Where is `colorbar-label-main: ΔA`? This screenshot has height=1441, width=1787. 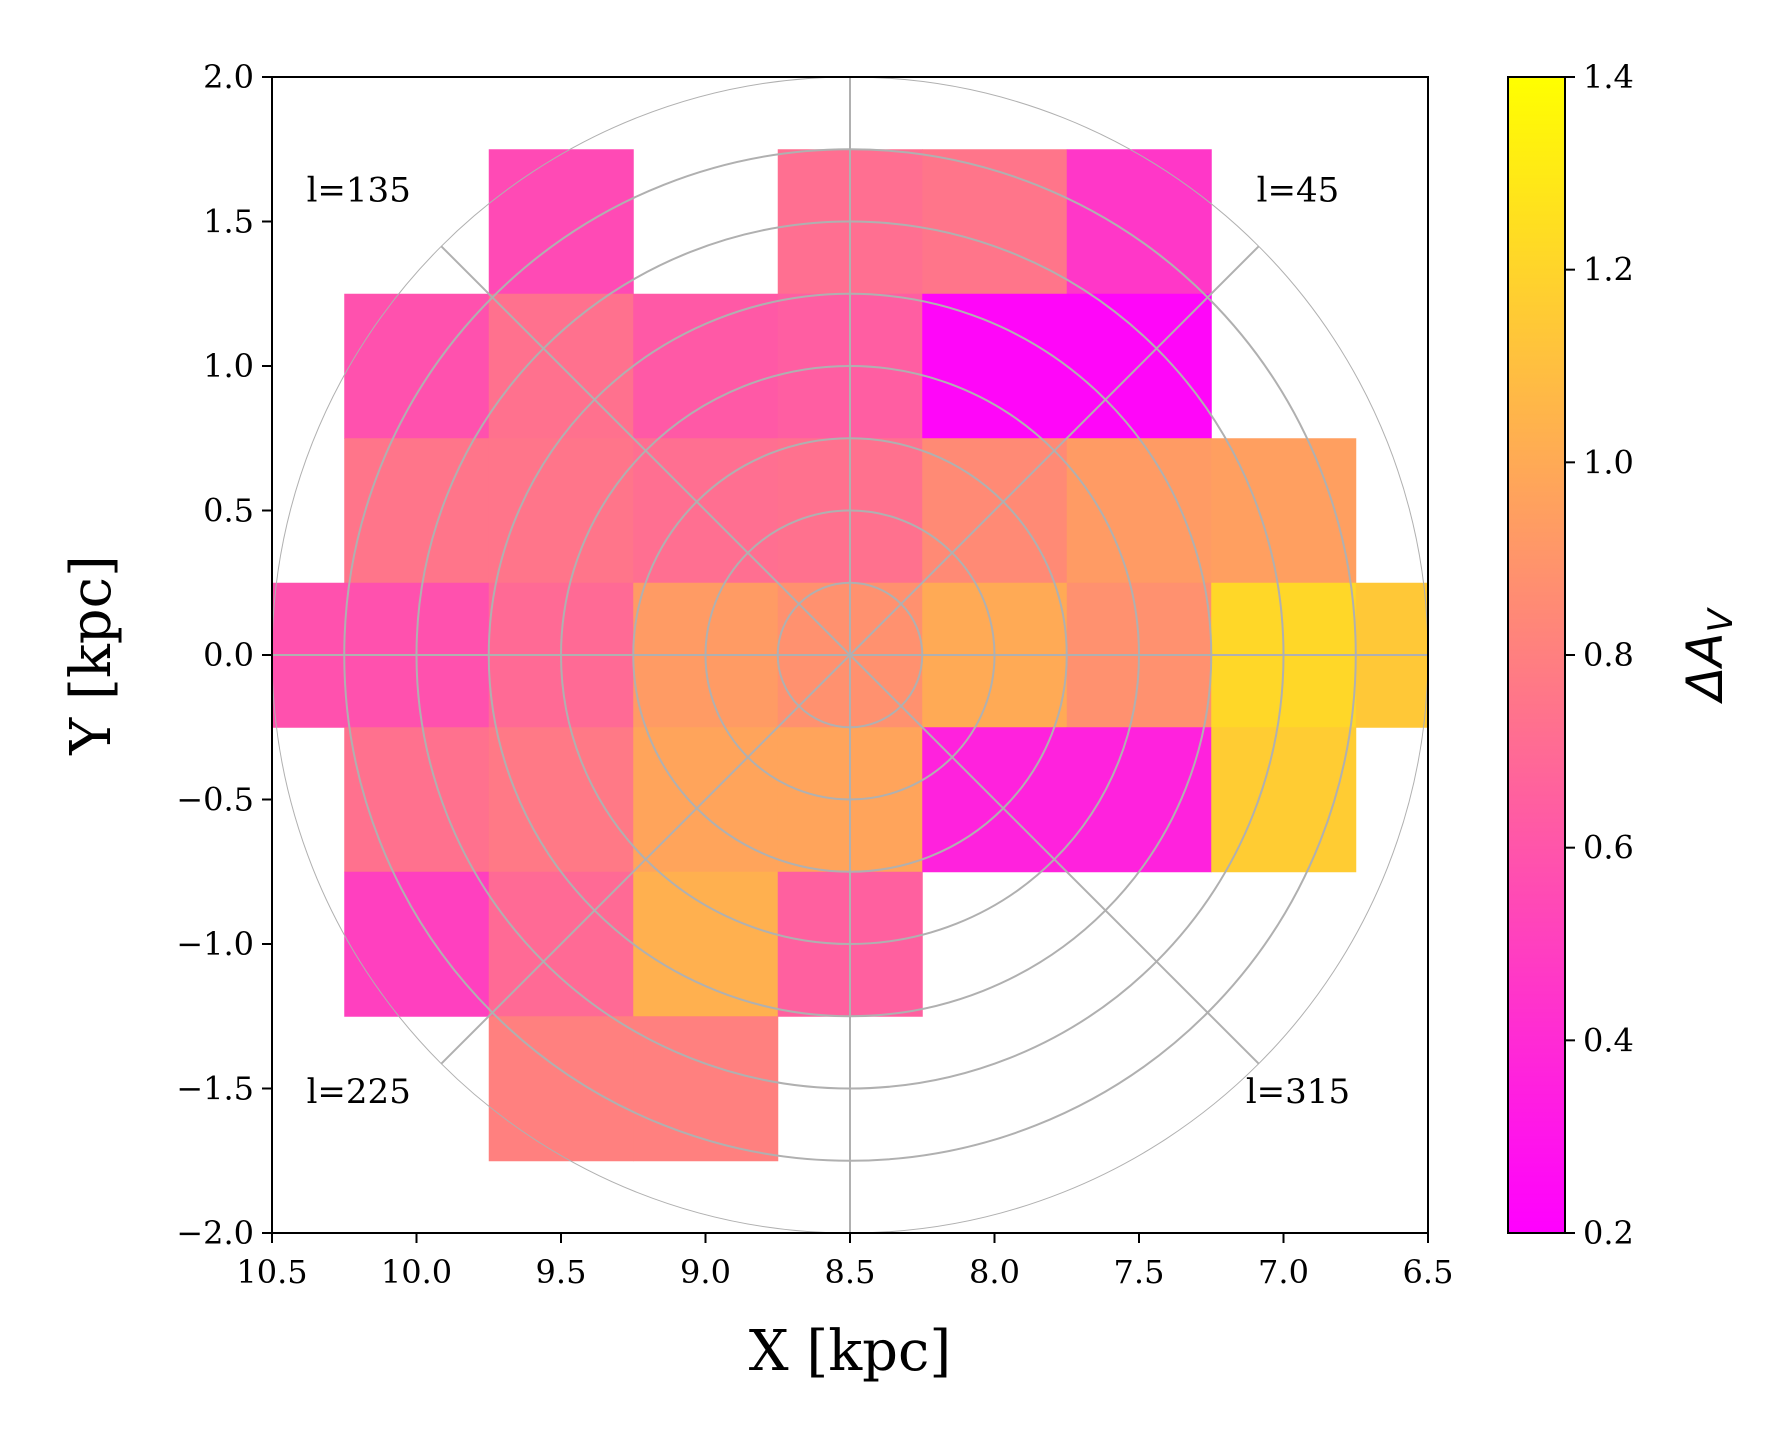 colorbar-label-main: ΔA is located at coordinates (1705, 668).